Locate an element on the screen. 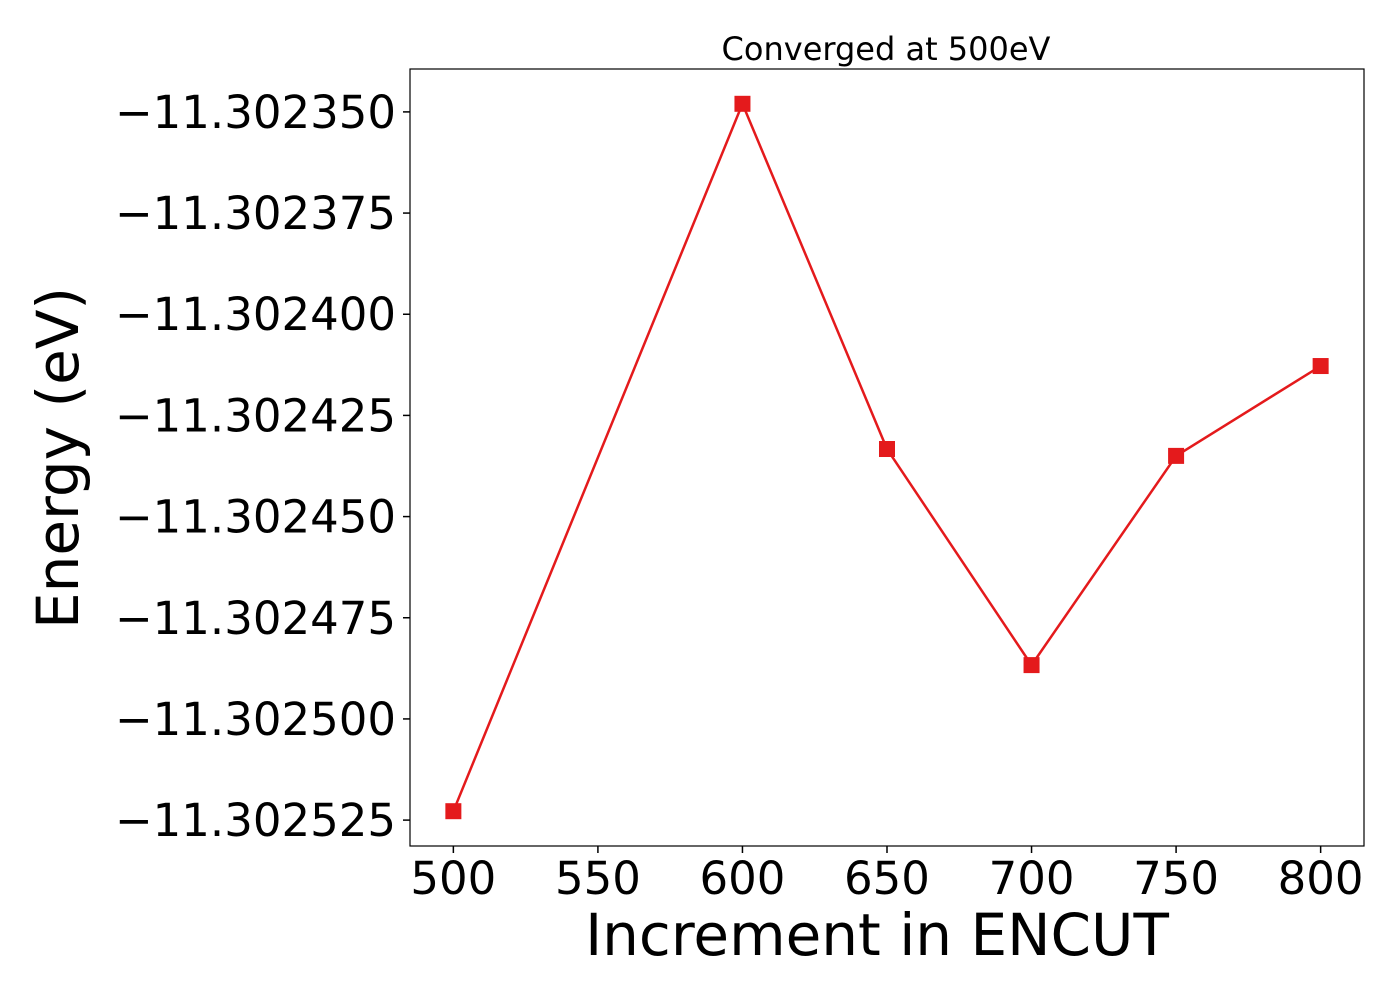 This screenshot has width=1400, height=1000. y-tick-label: −11.302400 is located at coordinates (255, 314).